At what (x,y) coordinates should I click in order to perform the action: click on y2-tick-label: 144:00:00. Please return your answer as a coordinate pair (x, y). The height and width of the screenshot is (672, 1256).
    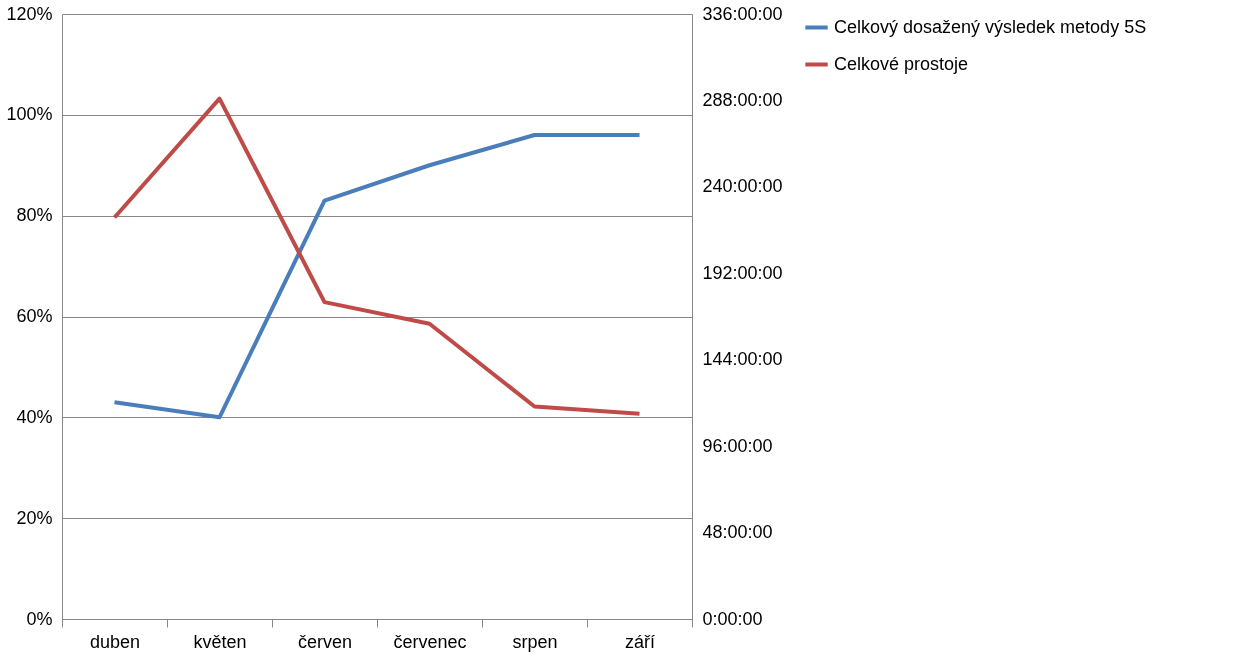
    Looking at the image, I should click on (742, 359).